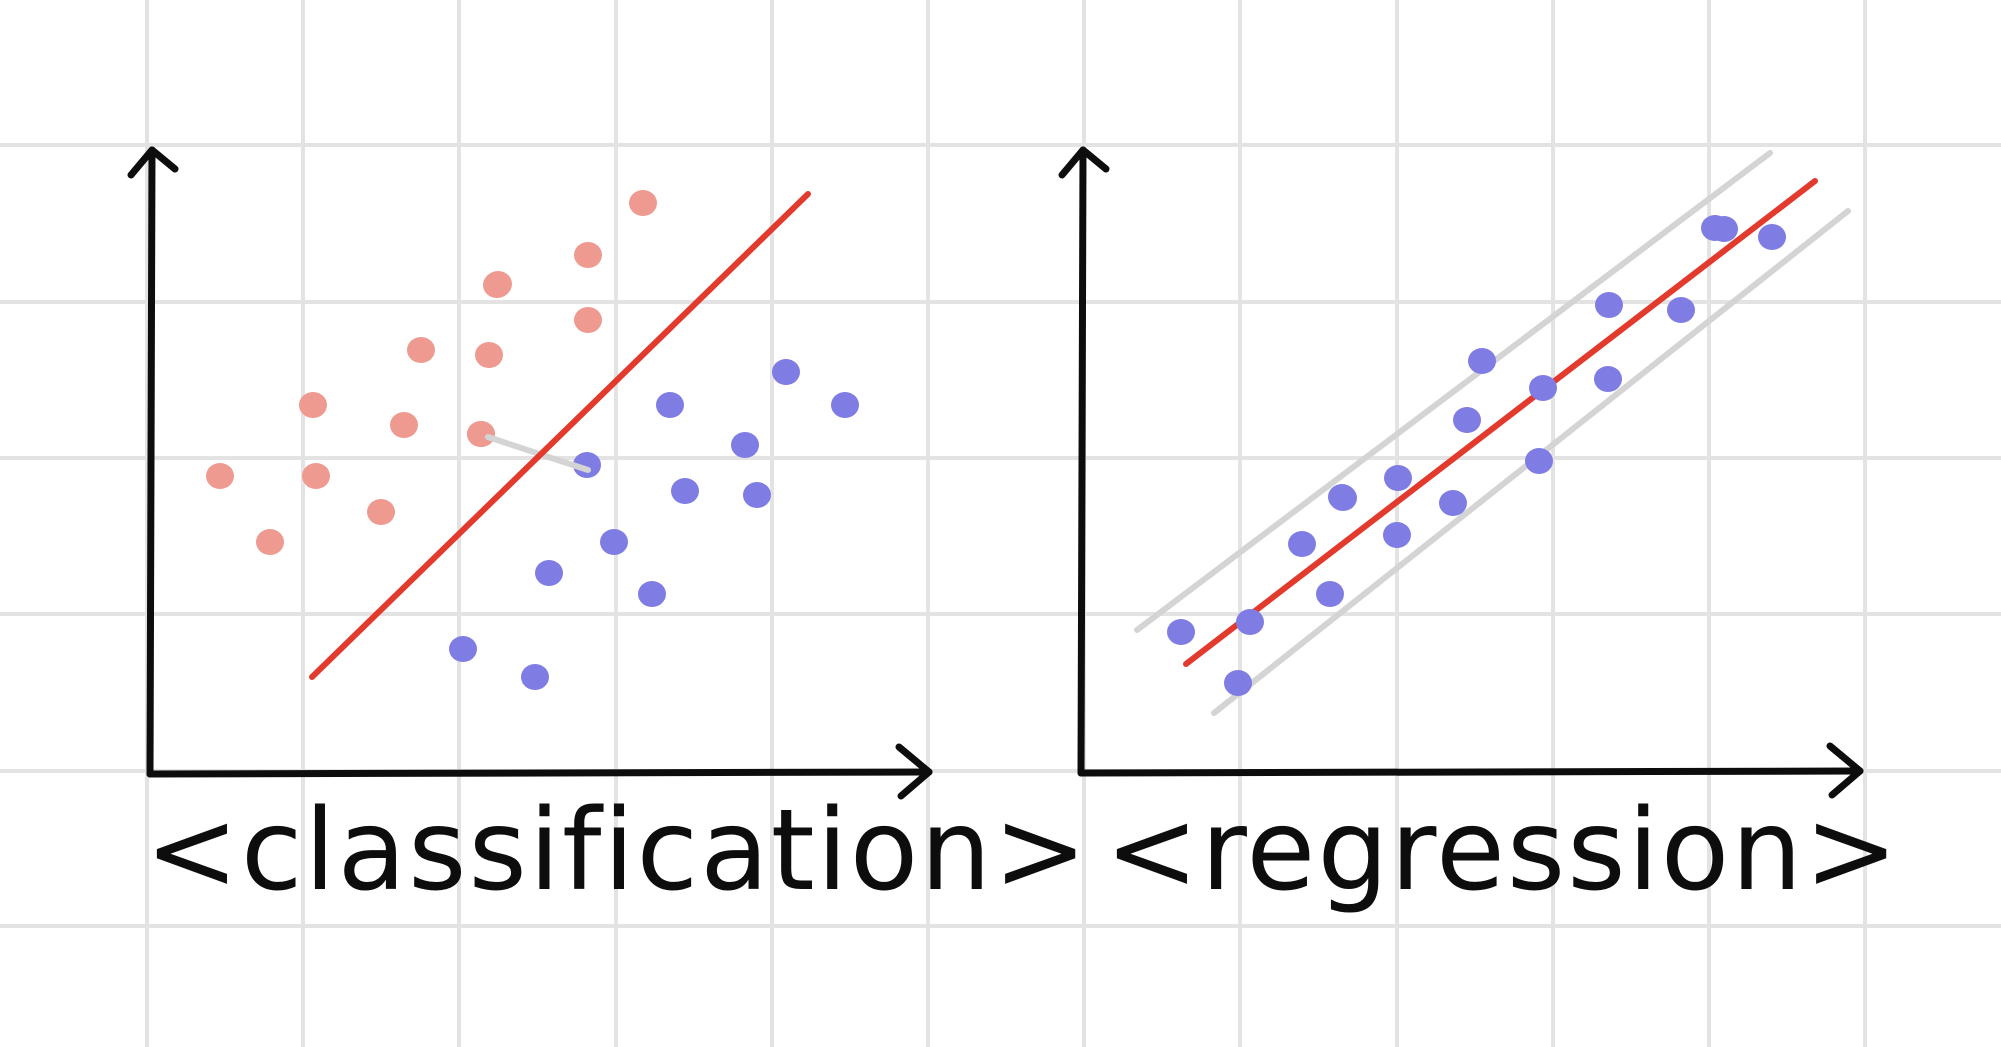 This screenshot has height=1047, width=2001. What do you see at coordinates (914, 771) in the screenshot?
I see `classification-x-axis-arrowhead` at bounding box center [914, 771].